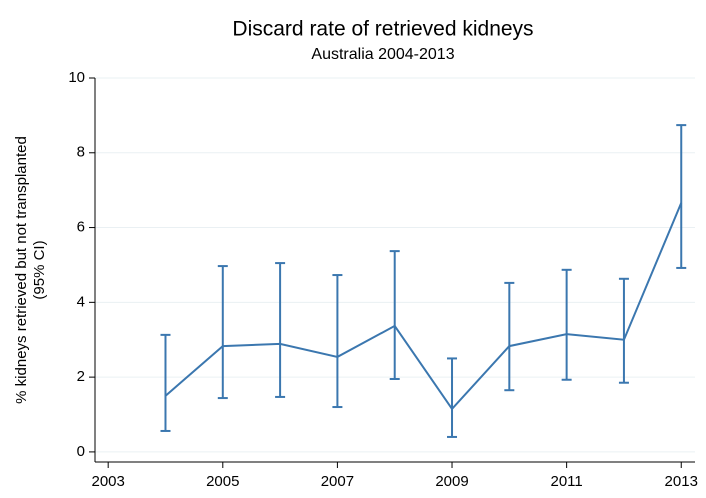  What do you see at coordinates (451, 481) in the screenshot?
I see `x-tick-label: 2009` at bounding box center [451, 481].